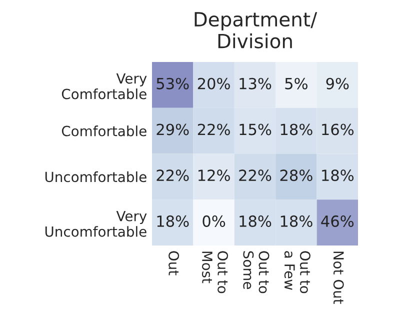  What do you see at coordinates (296, 176) in the screenshot?
I see `data-label: 28%` at bounding box center [296, 176].